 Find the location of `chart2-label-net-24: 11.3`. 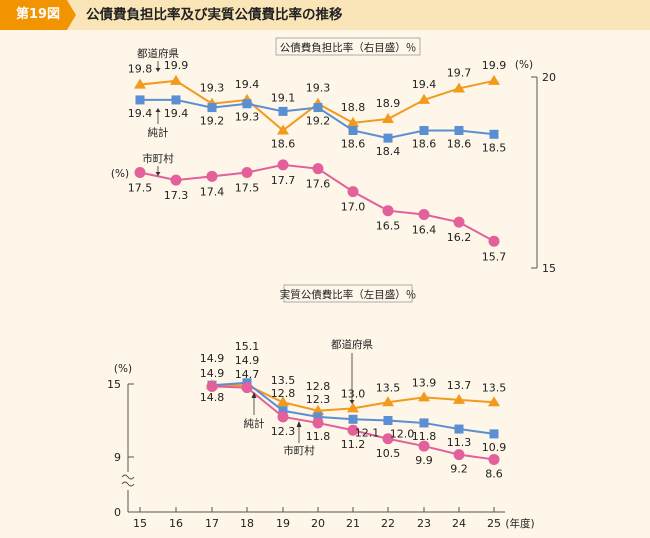

chart2-label-net-24: 11.3 is located at coordinates (459, 442).